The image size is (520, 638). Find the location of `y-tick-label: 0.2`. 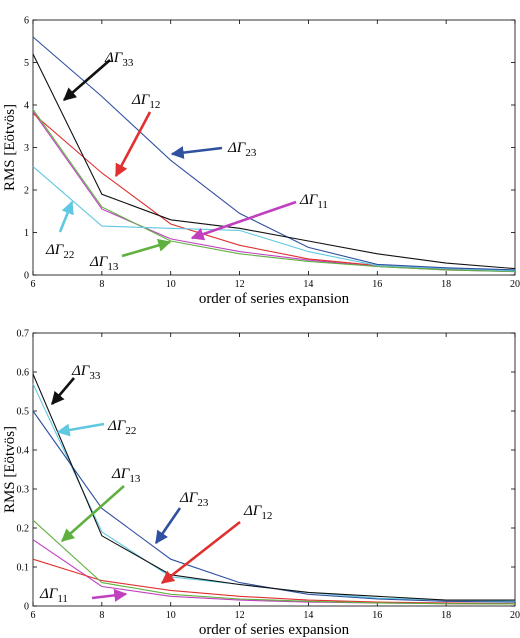

y-tick-label: 0.2 is located at coordinates (23, 529).